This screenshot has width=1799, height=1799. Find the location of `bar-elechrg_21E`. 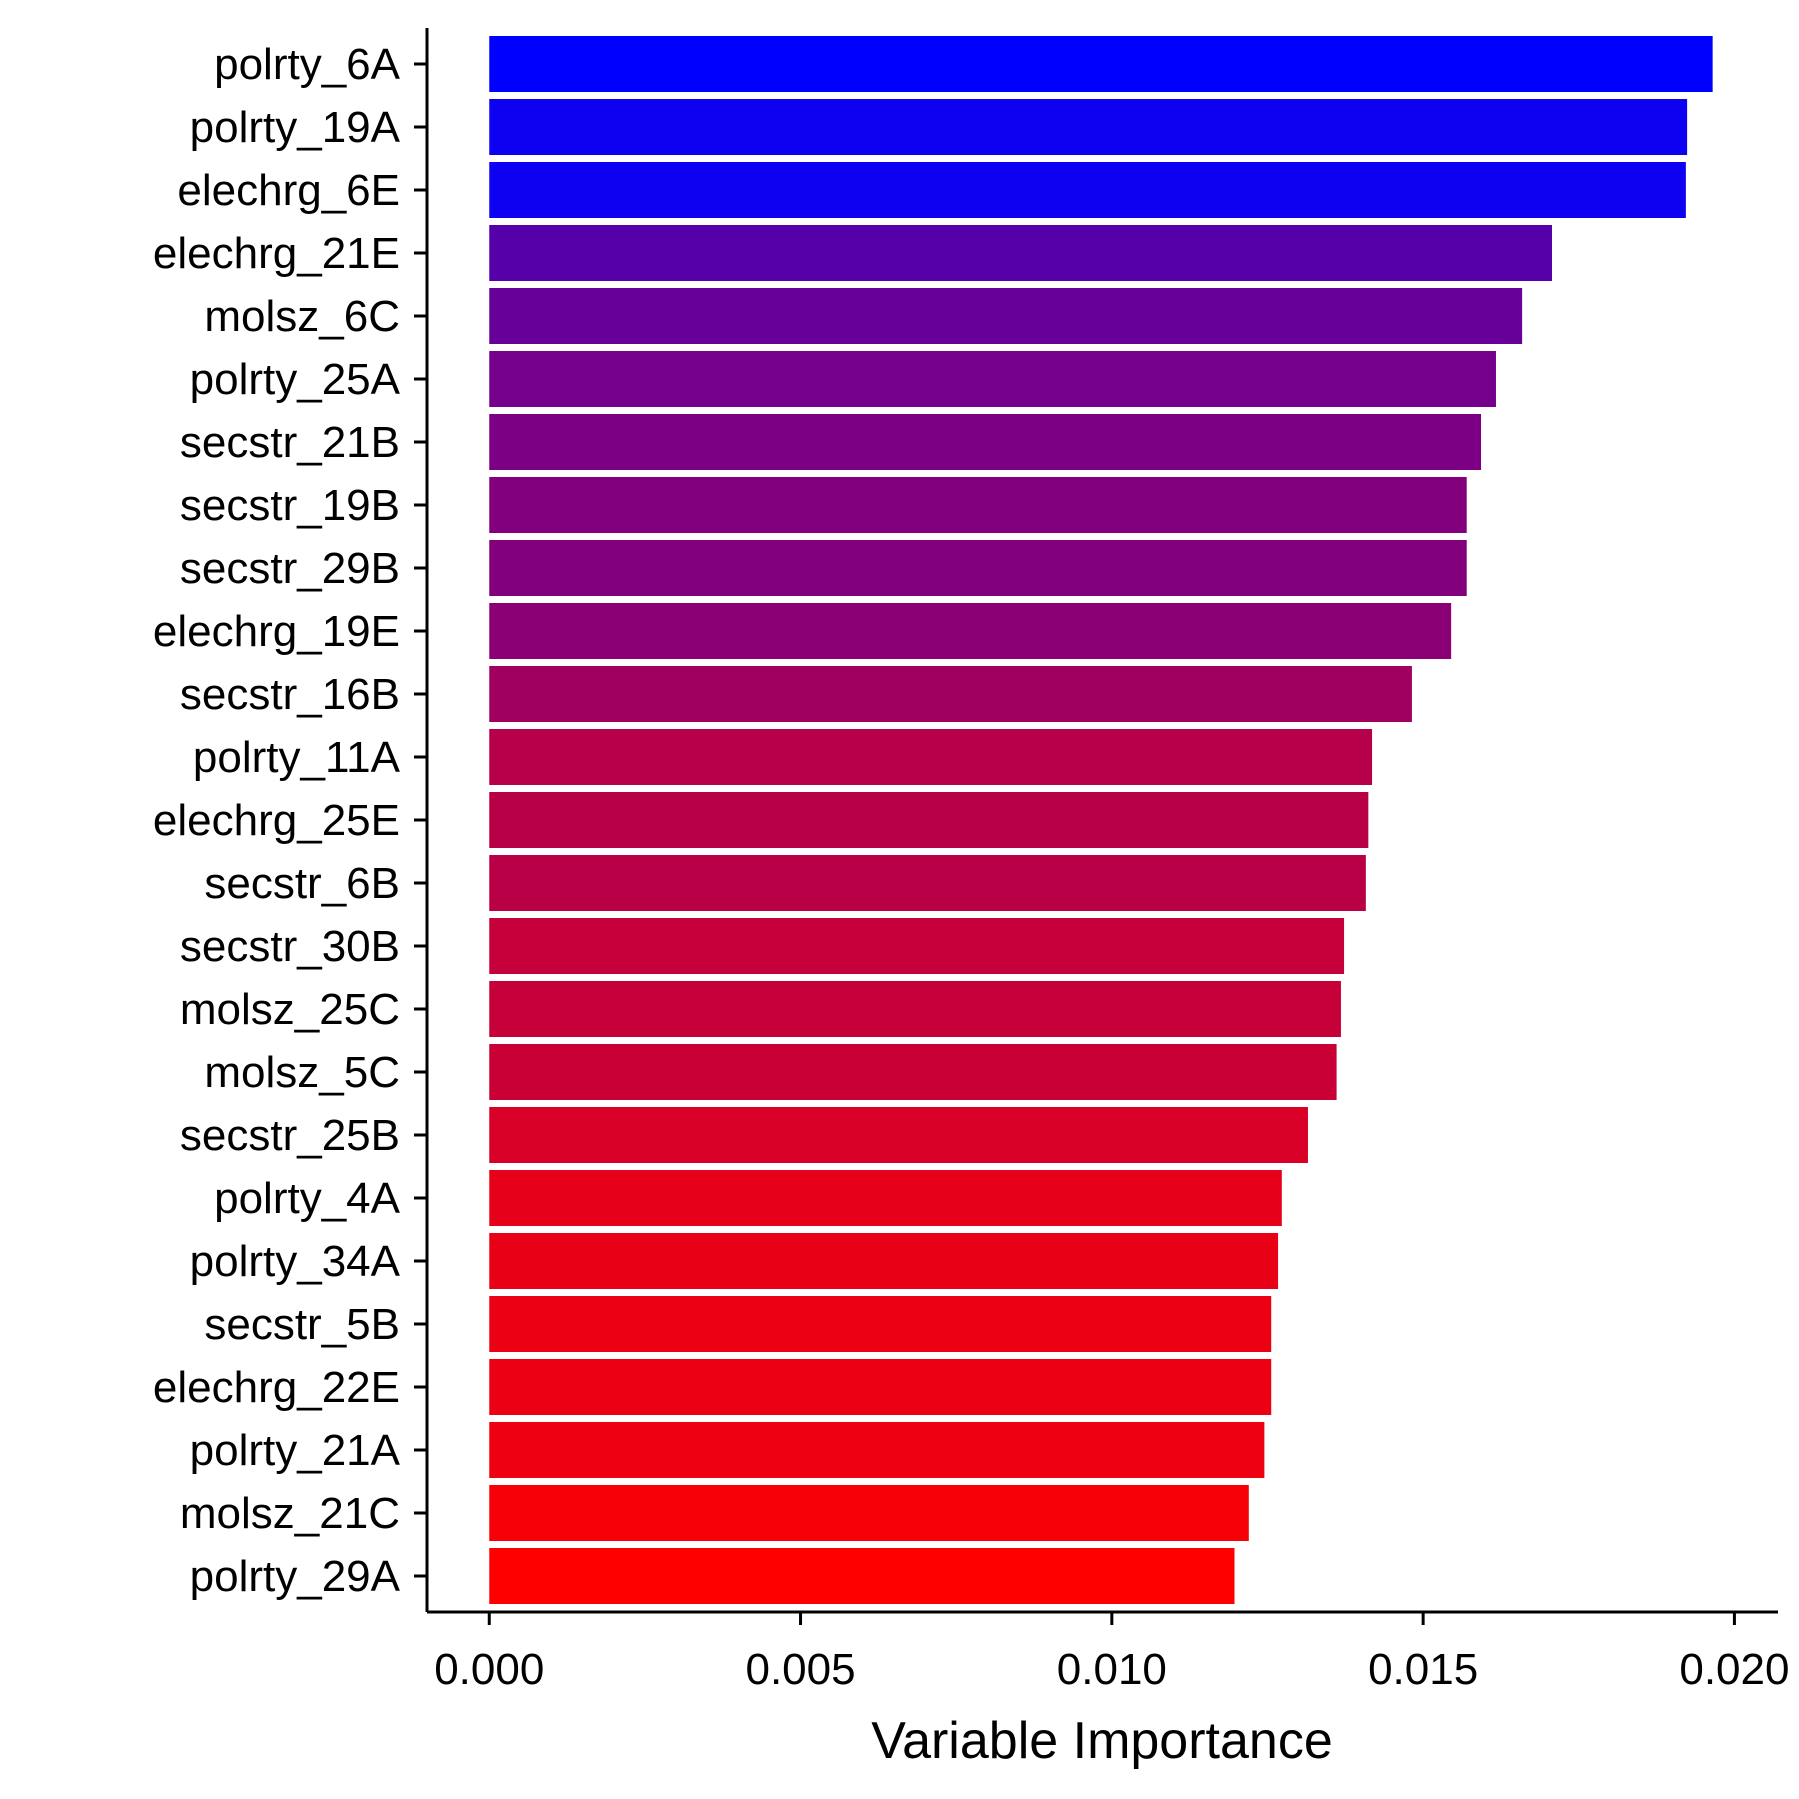

bar-elechrg_21E is located at coordinates (1021, 253).